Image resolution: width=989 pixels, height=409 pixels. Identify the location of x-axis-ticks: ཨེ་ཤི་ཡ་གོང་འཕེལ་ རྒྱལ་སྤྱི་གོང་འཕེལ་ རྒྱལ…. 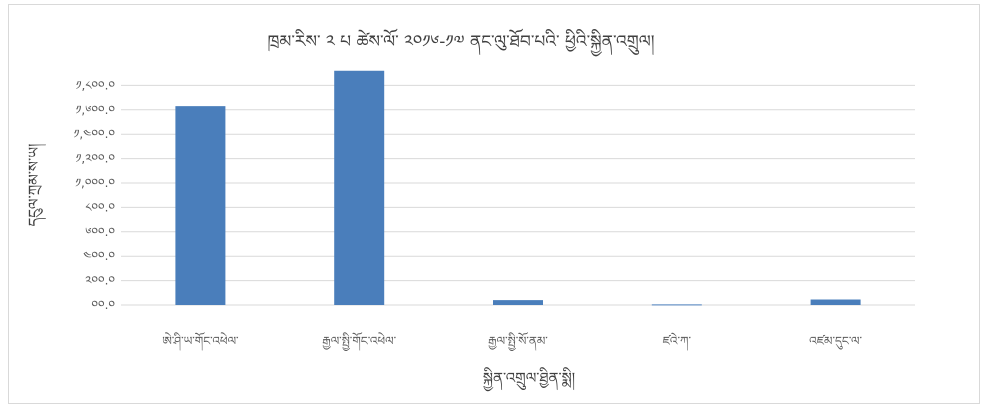
(512, 341).